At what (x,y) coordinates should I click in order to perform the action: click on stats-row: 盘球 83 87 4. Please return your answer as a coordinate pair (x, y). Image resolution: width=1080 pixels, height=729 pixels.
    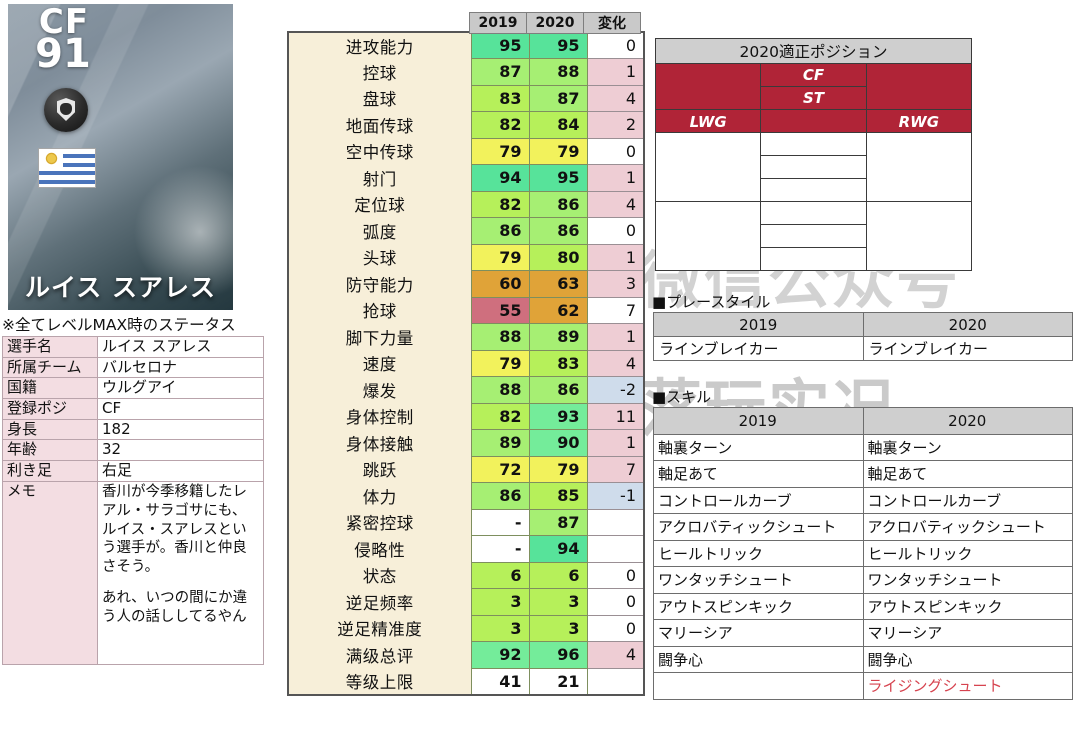
    Looking at the image, I should click on (466, 98).